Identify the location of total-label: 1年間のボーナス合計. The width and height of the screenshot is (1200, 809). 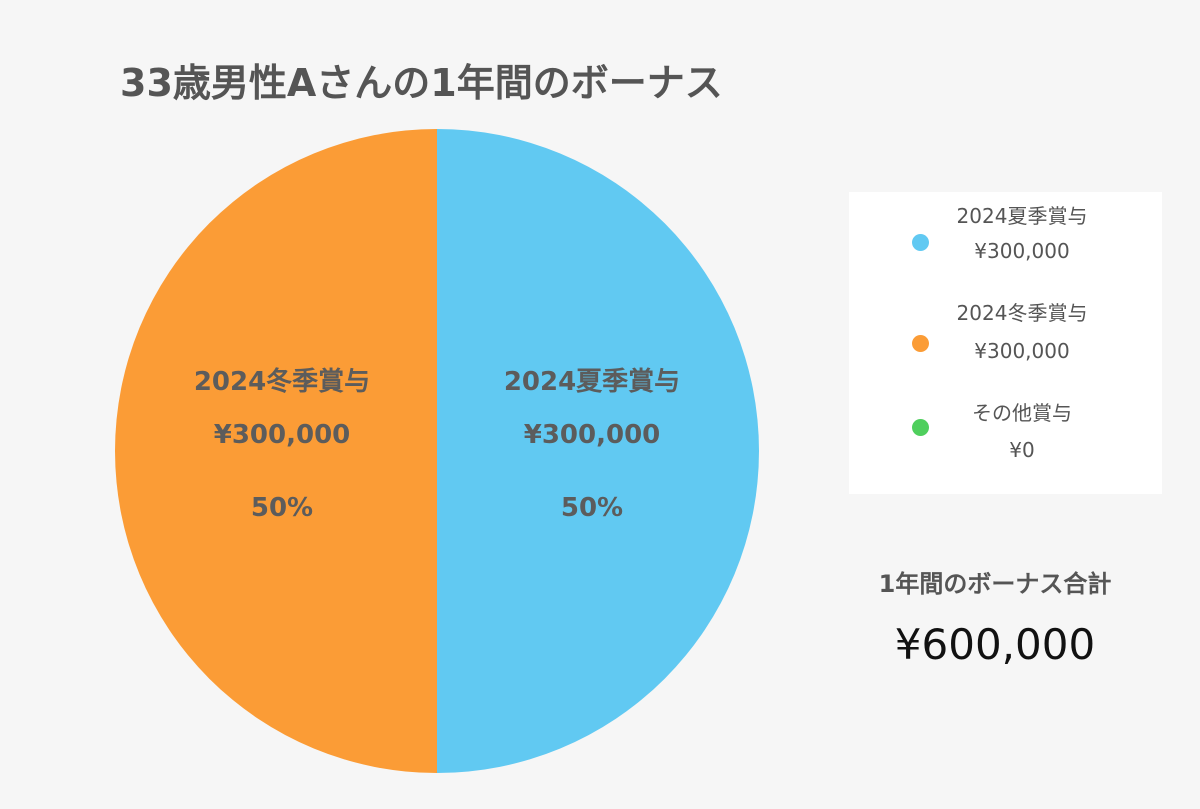
(995, 584).